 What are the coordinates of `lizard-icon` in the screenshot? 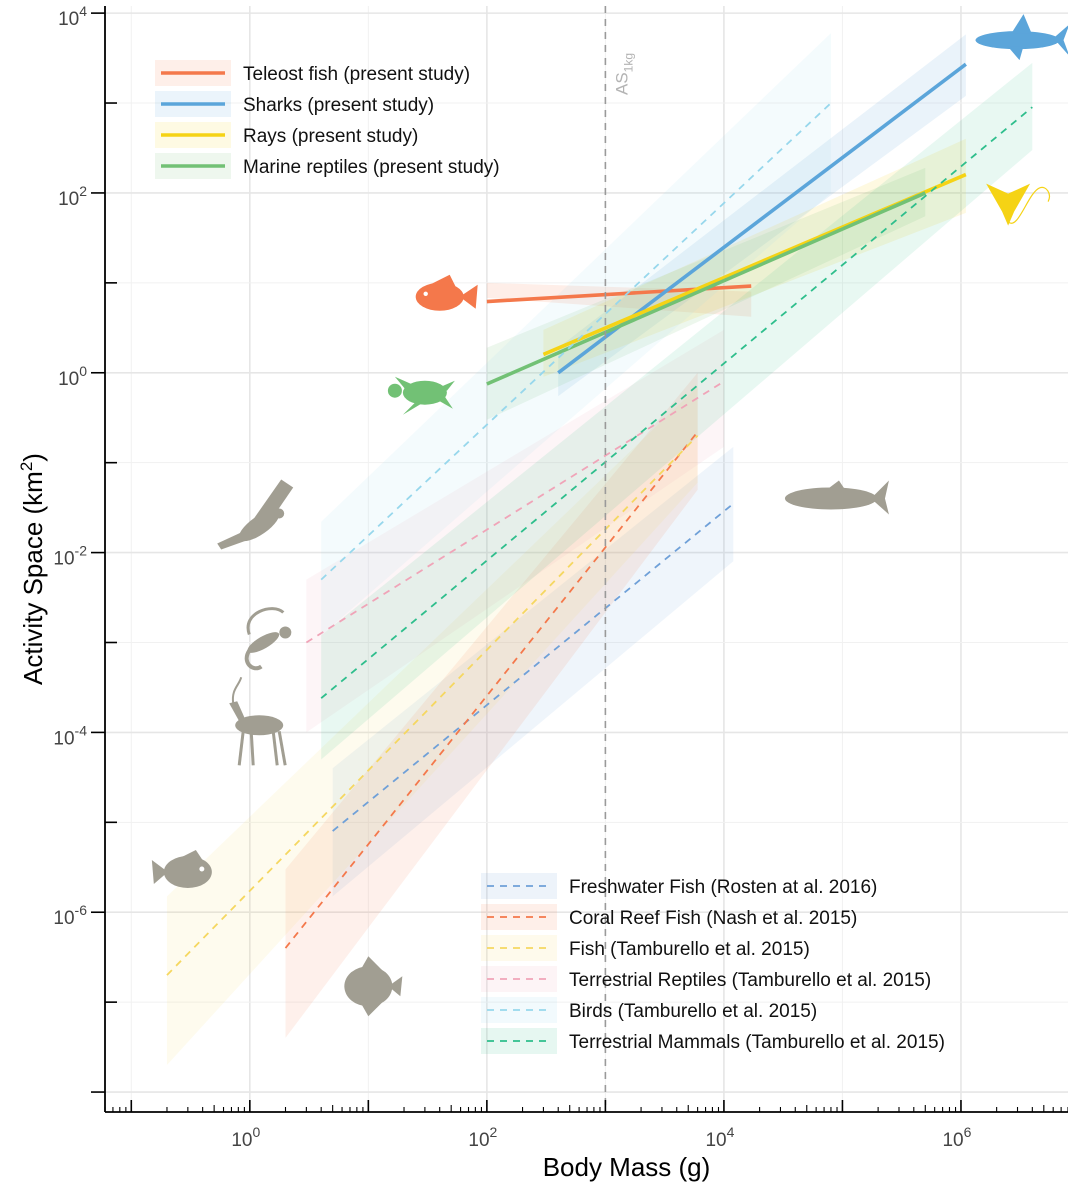 It's located at (268, 639).